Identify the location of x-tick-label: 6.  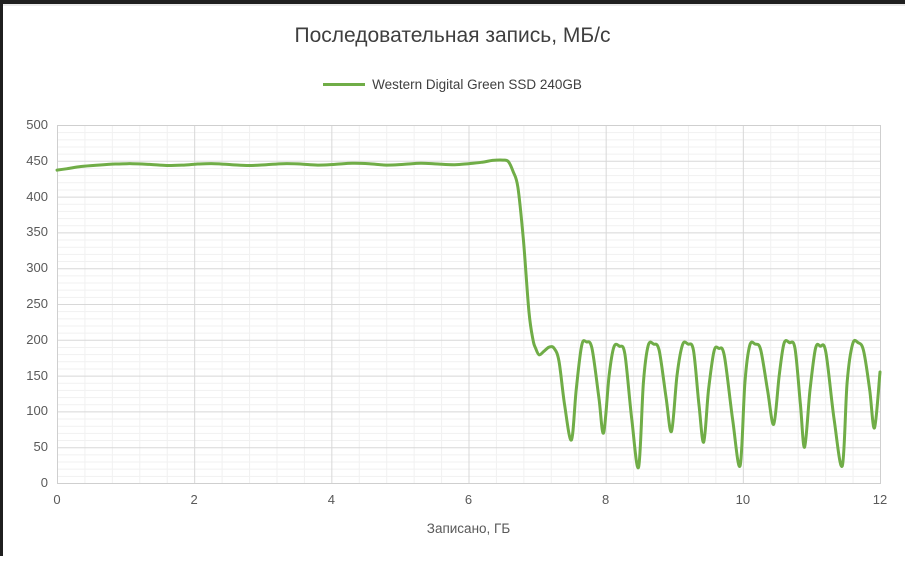
(468, 499).